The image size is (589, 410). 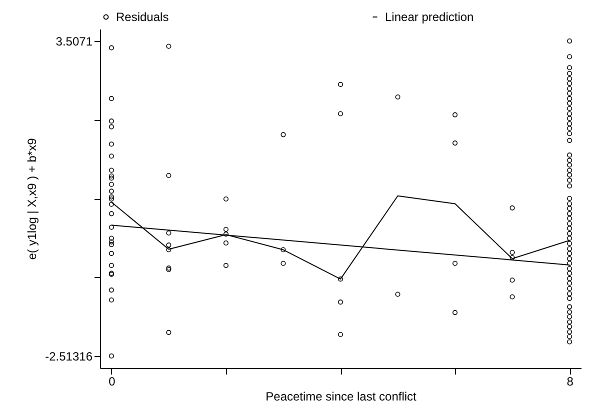 What do you see at coordinates (142, 17) in the screenshot?
I see `legend-label: Residuals` at bounding box center [142, 17].